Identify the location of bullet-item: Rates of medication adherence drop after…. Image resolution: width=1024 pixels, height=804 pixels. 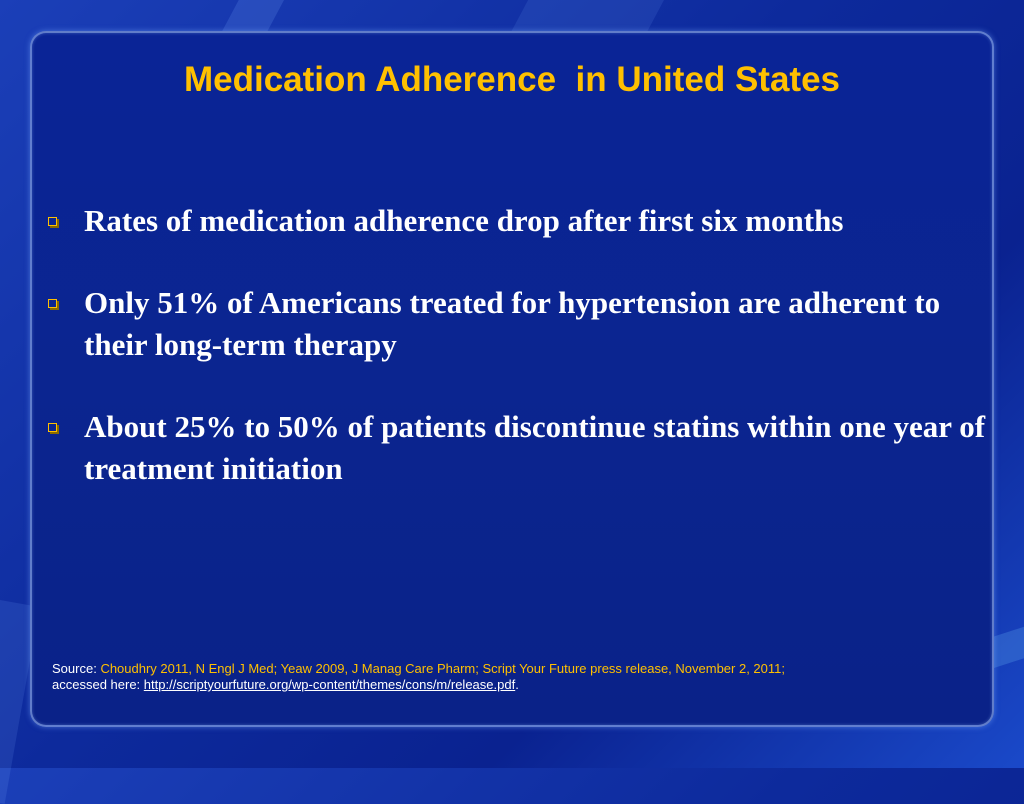
(516, 221).